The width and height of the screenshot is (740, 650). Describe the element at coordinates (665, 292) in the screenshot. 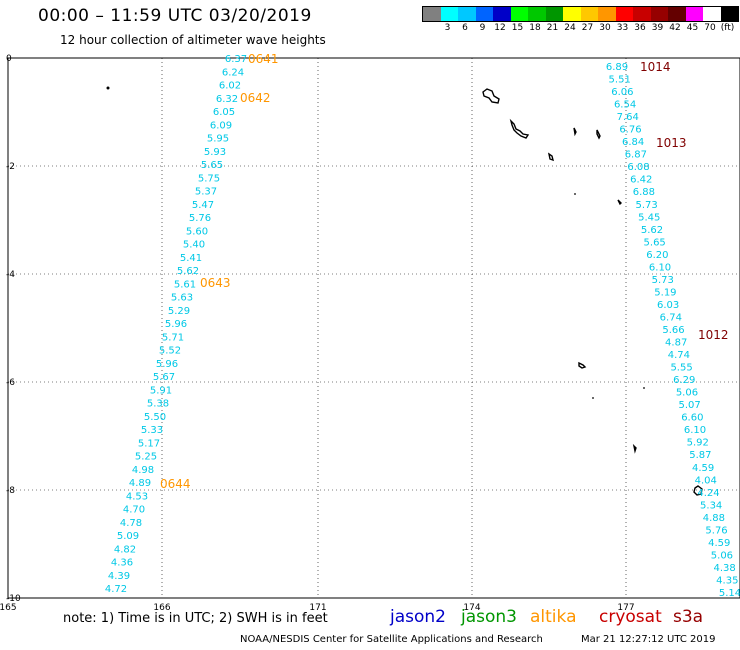

I see `swh-value: 5.19` at that location.